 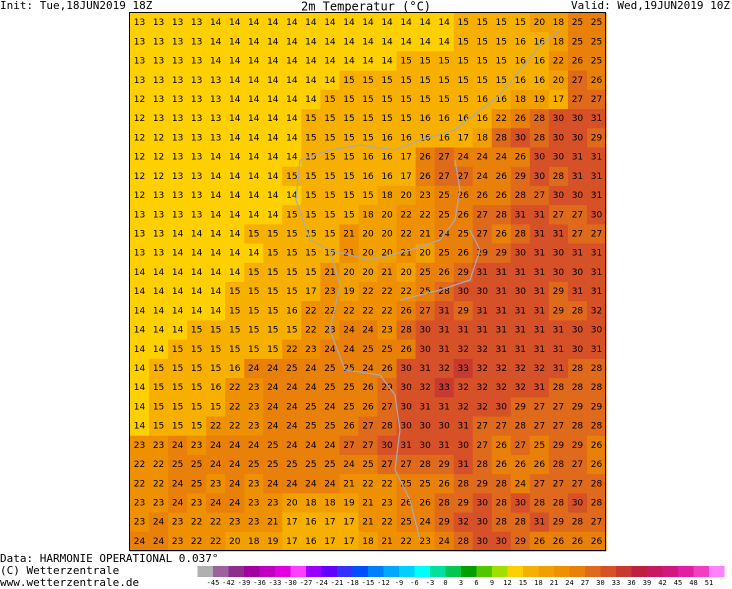 What do you see at coordinates (177, 465) in the screenshot?
I see `temperature-value: 25` at bounding box center [177, 465].